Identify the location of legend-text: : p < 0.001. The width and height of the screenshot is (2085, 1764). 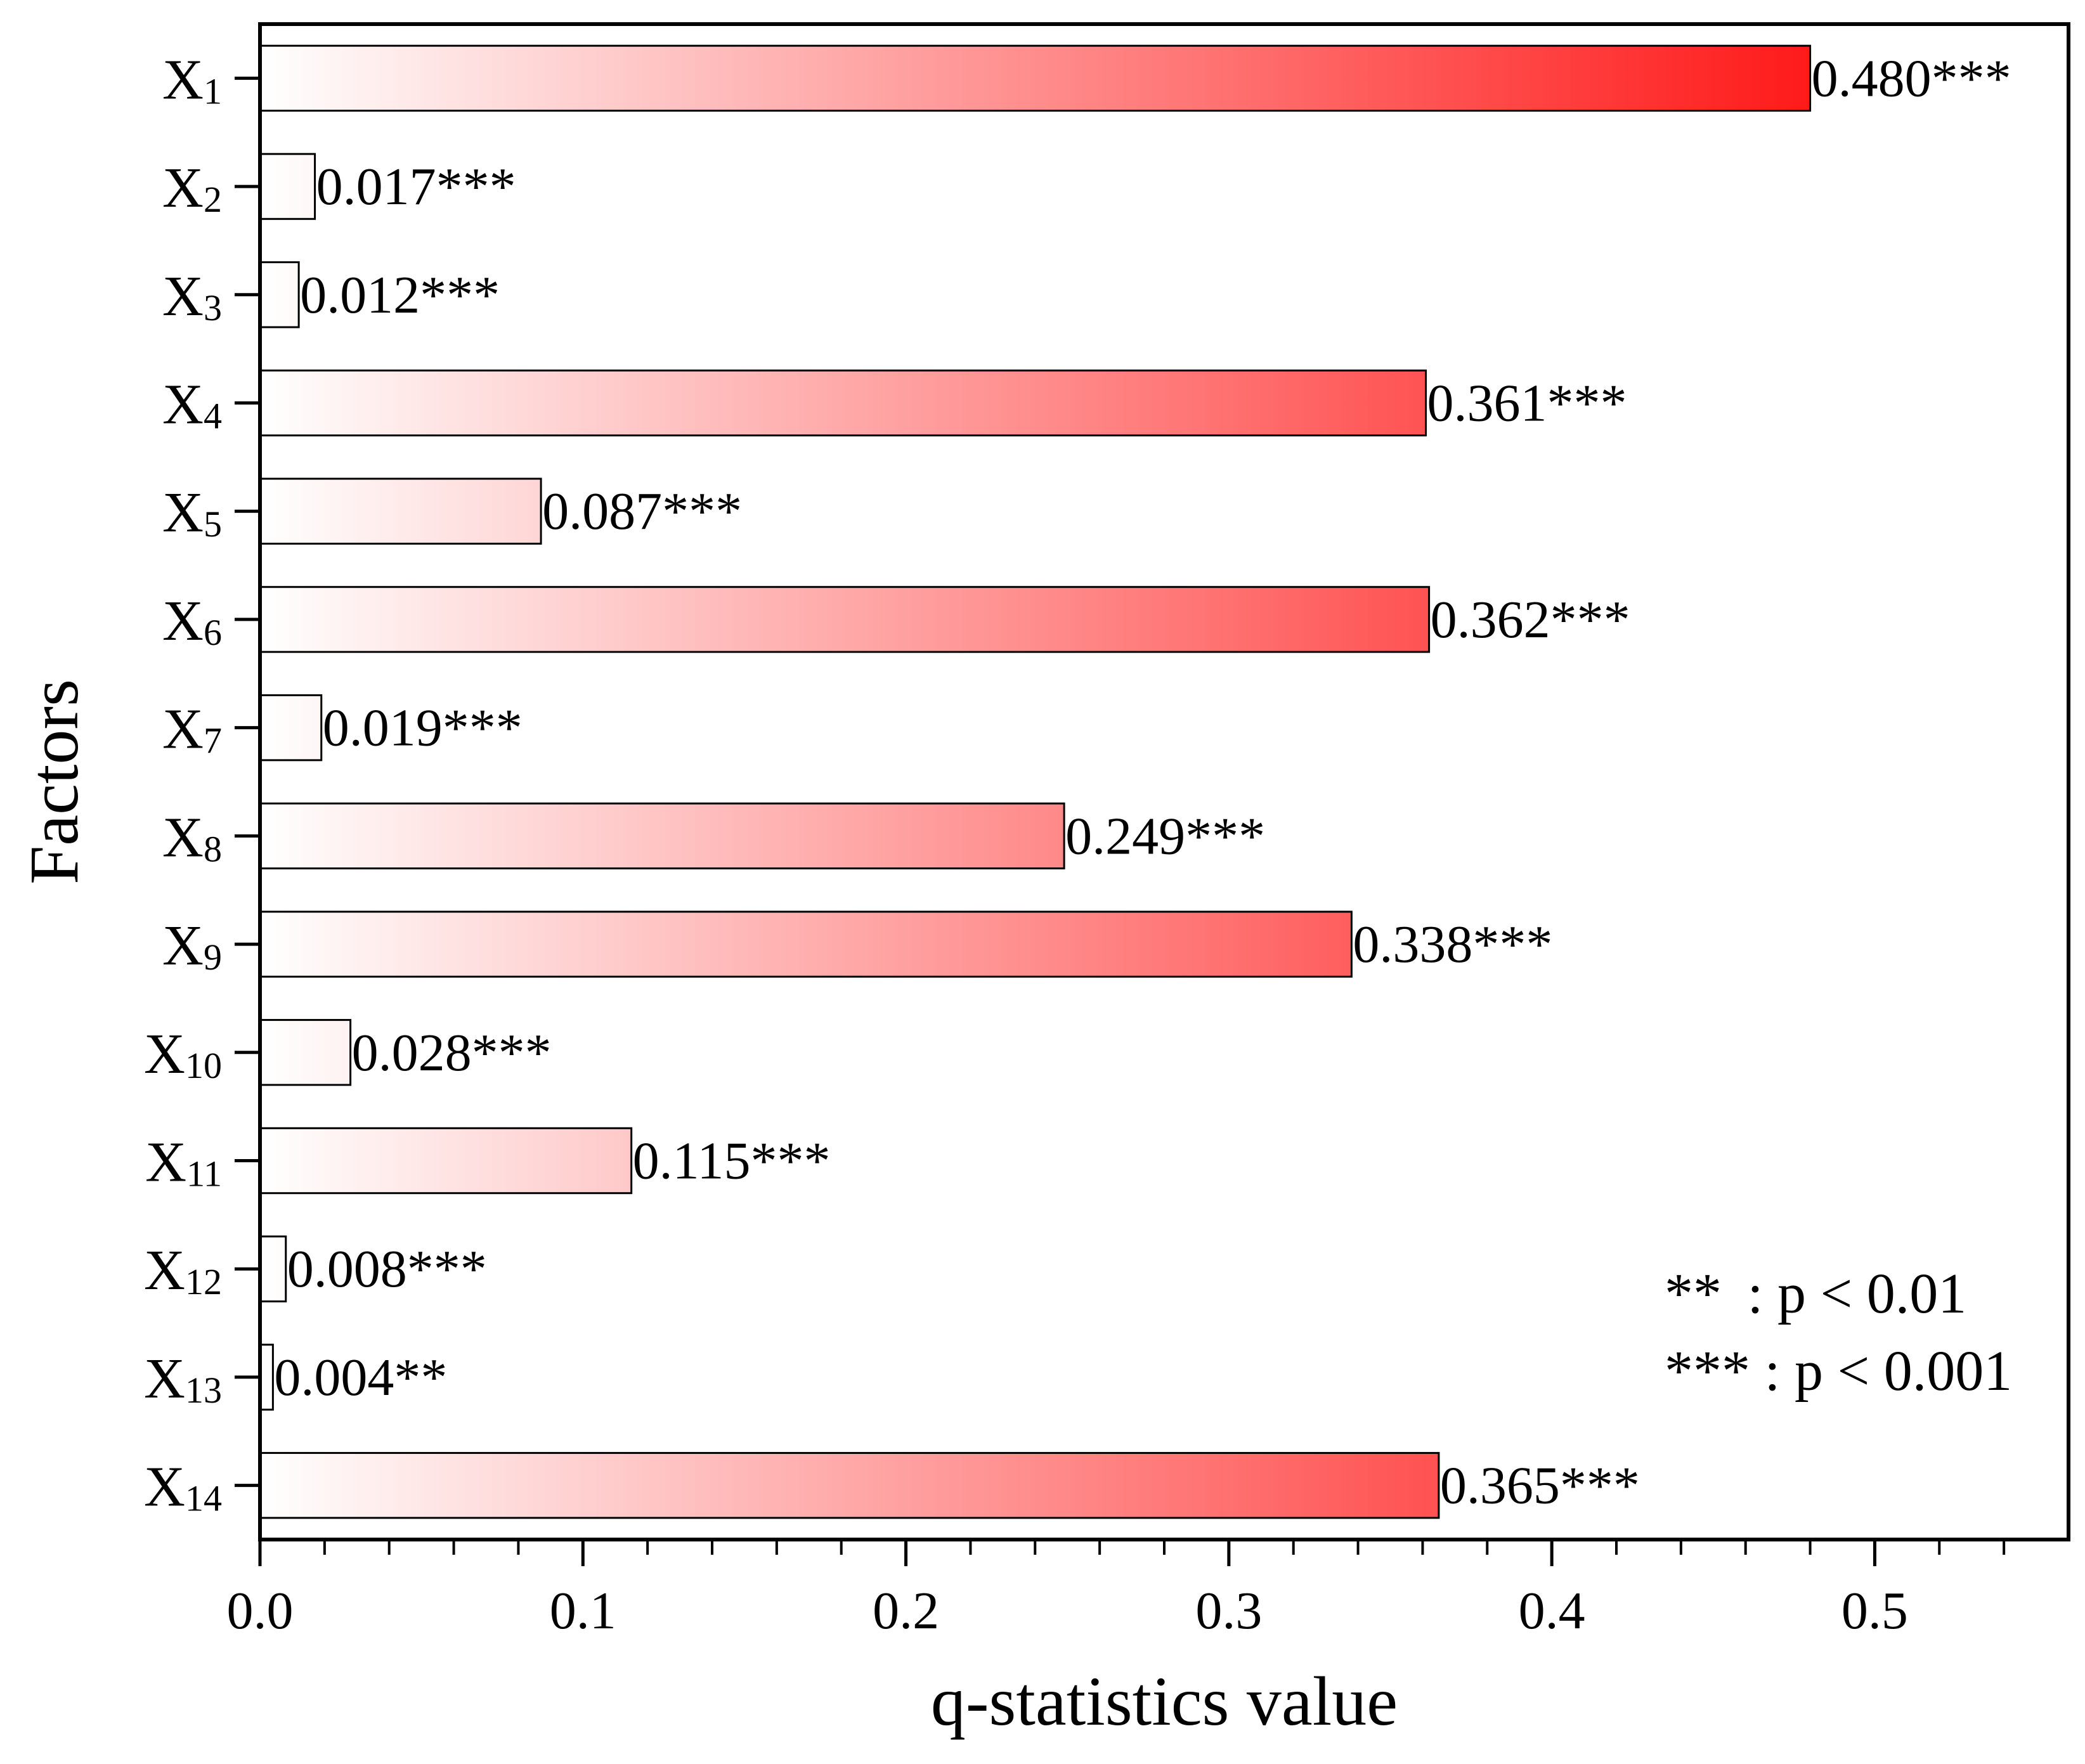
(1889, 1371).